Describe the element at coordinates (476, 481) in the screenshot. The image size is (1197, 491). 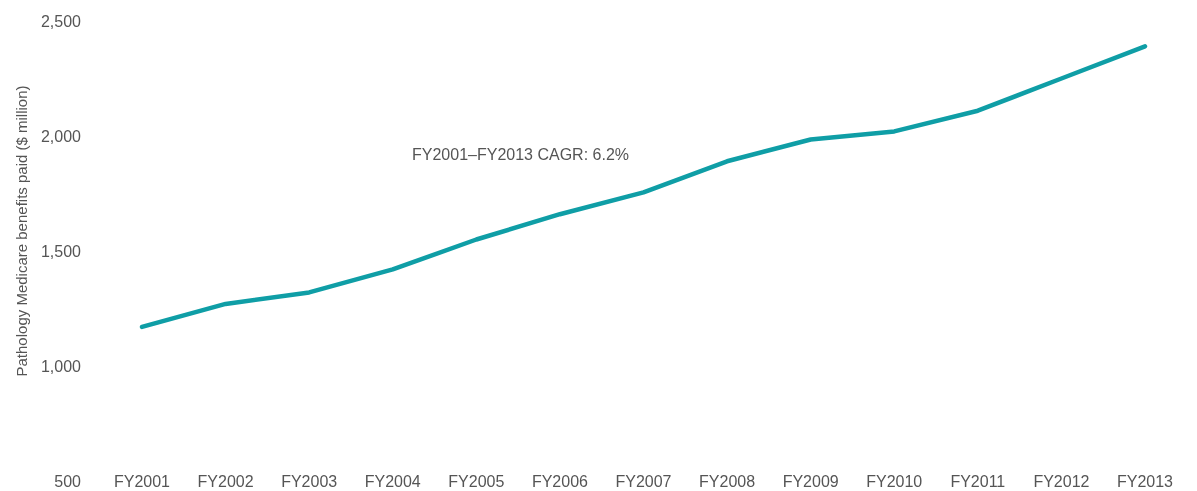
I see `x-tick-label: FY2005` at that location.